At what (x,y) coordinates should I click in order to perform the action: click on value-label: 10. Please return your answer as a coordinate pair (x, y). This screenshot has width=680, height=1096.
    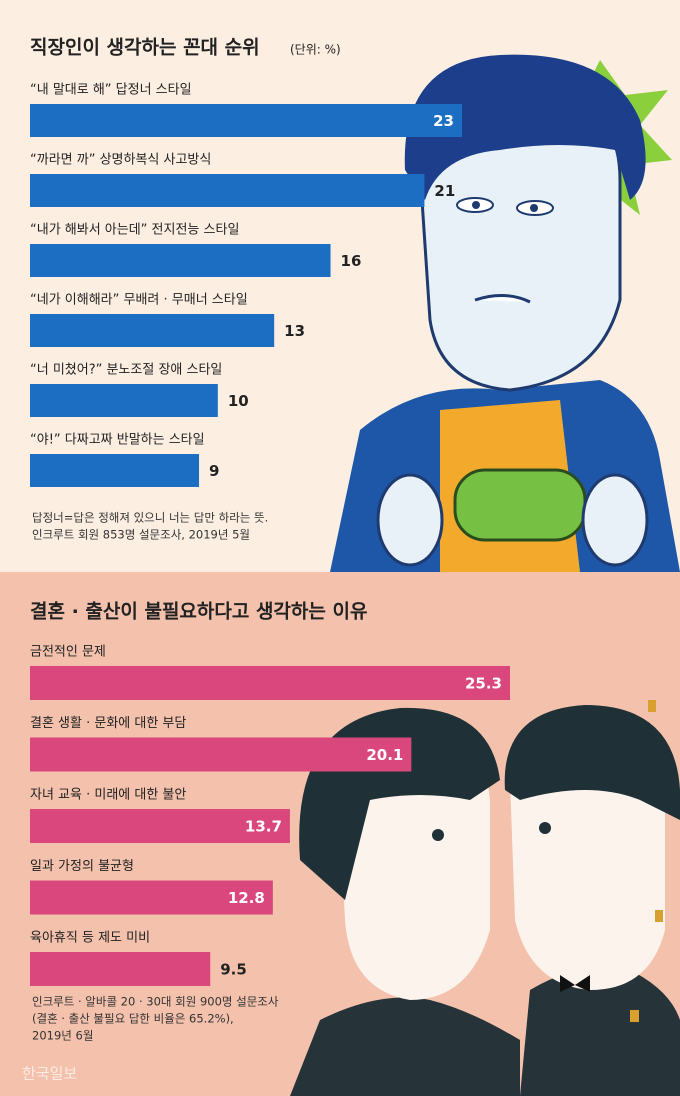
    Looking at the image, I should click on (238, 401).